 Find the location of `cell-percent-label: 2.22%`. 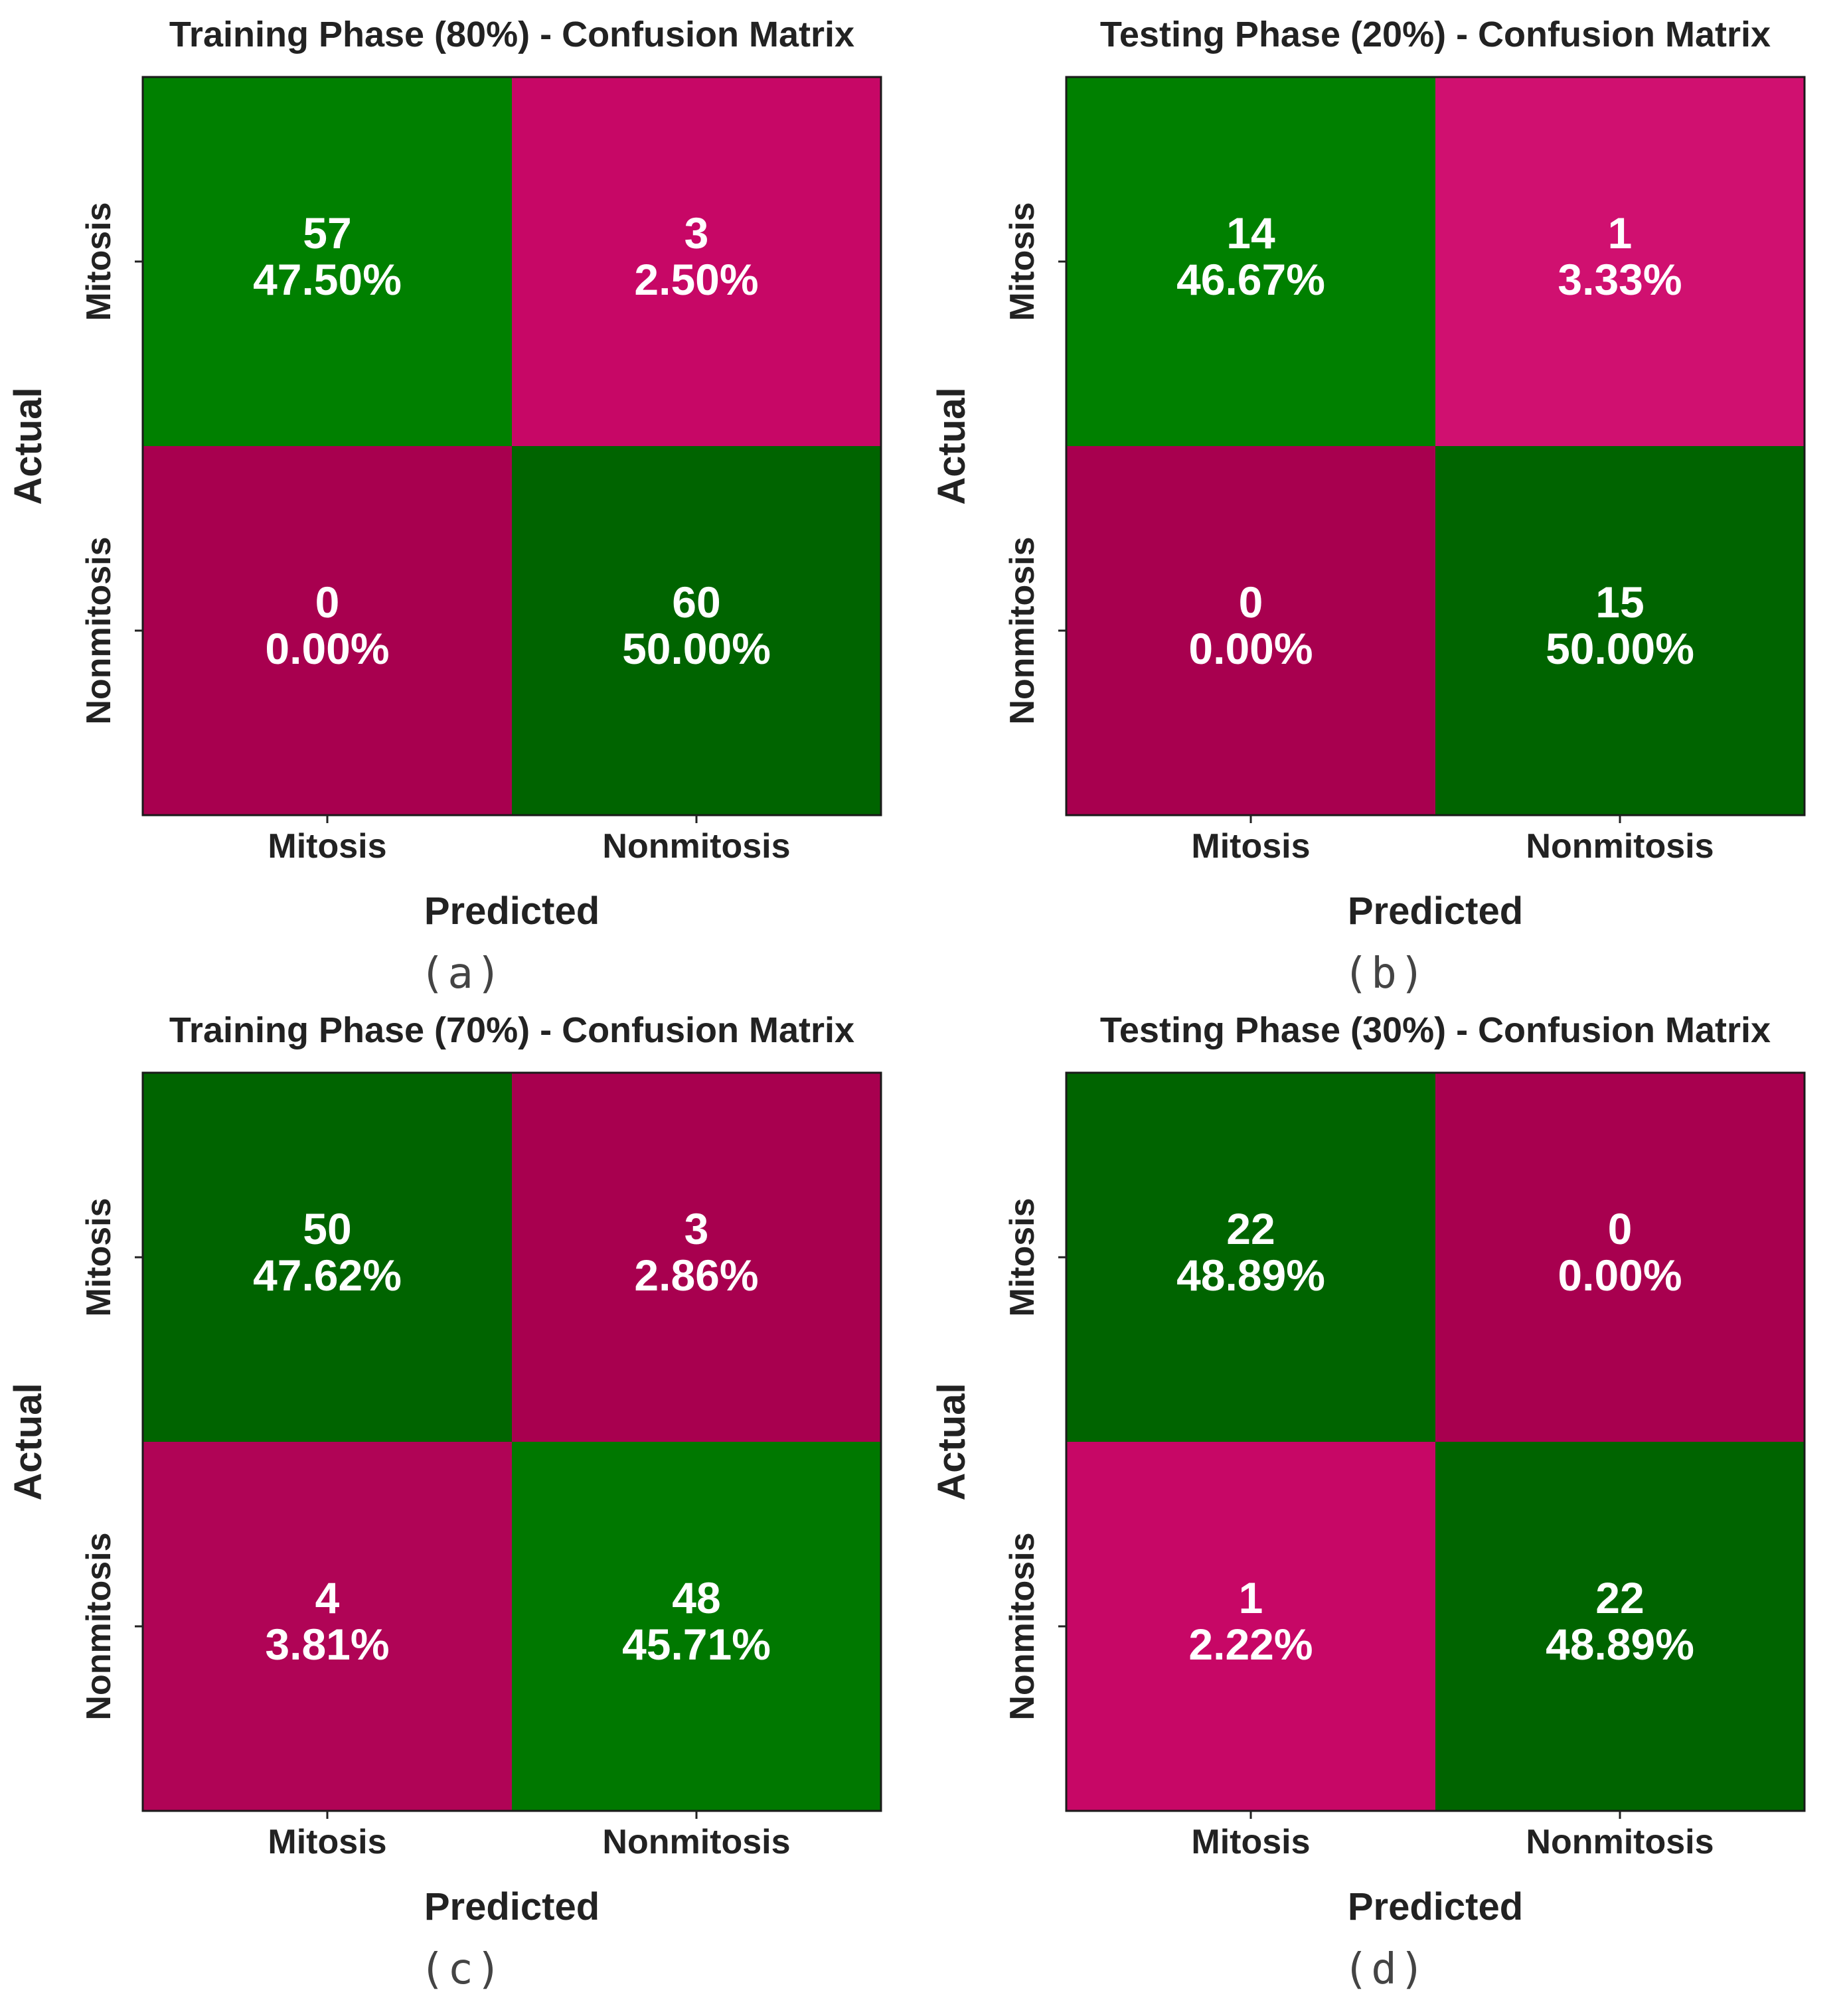

cell-percent-label: 2.22% is located at coordinates (1250, 1645).